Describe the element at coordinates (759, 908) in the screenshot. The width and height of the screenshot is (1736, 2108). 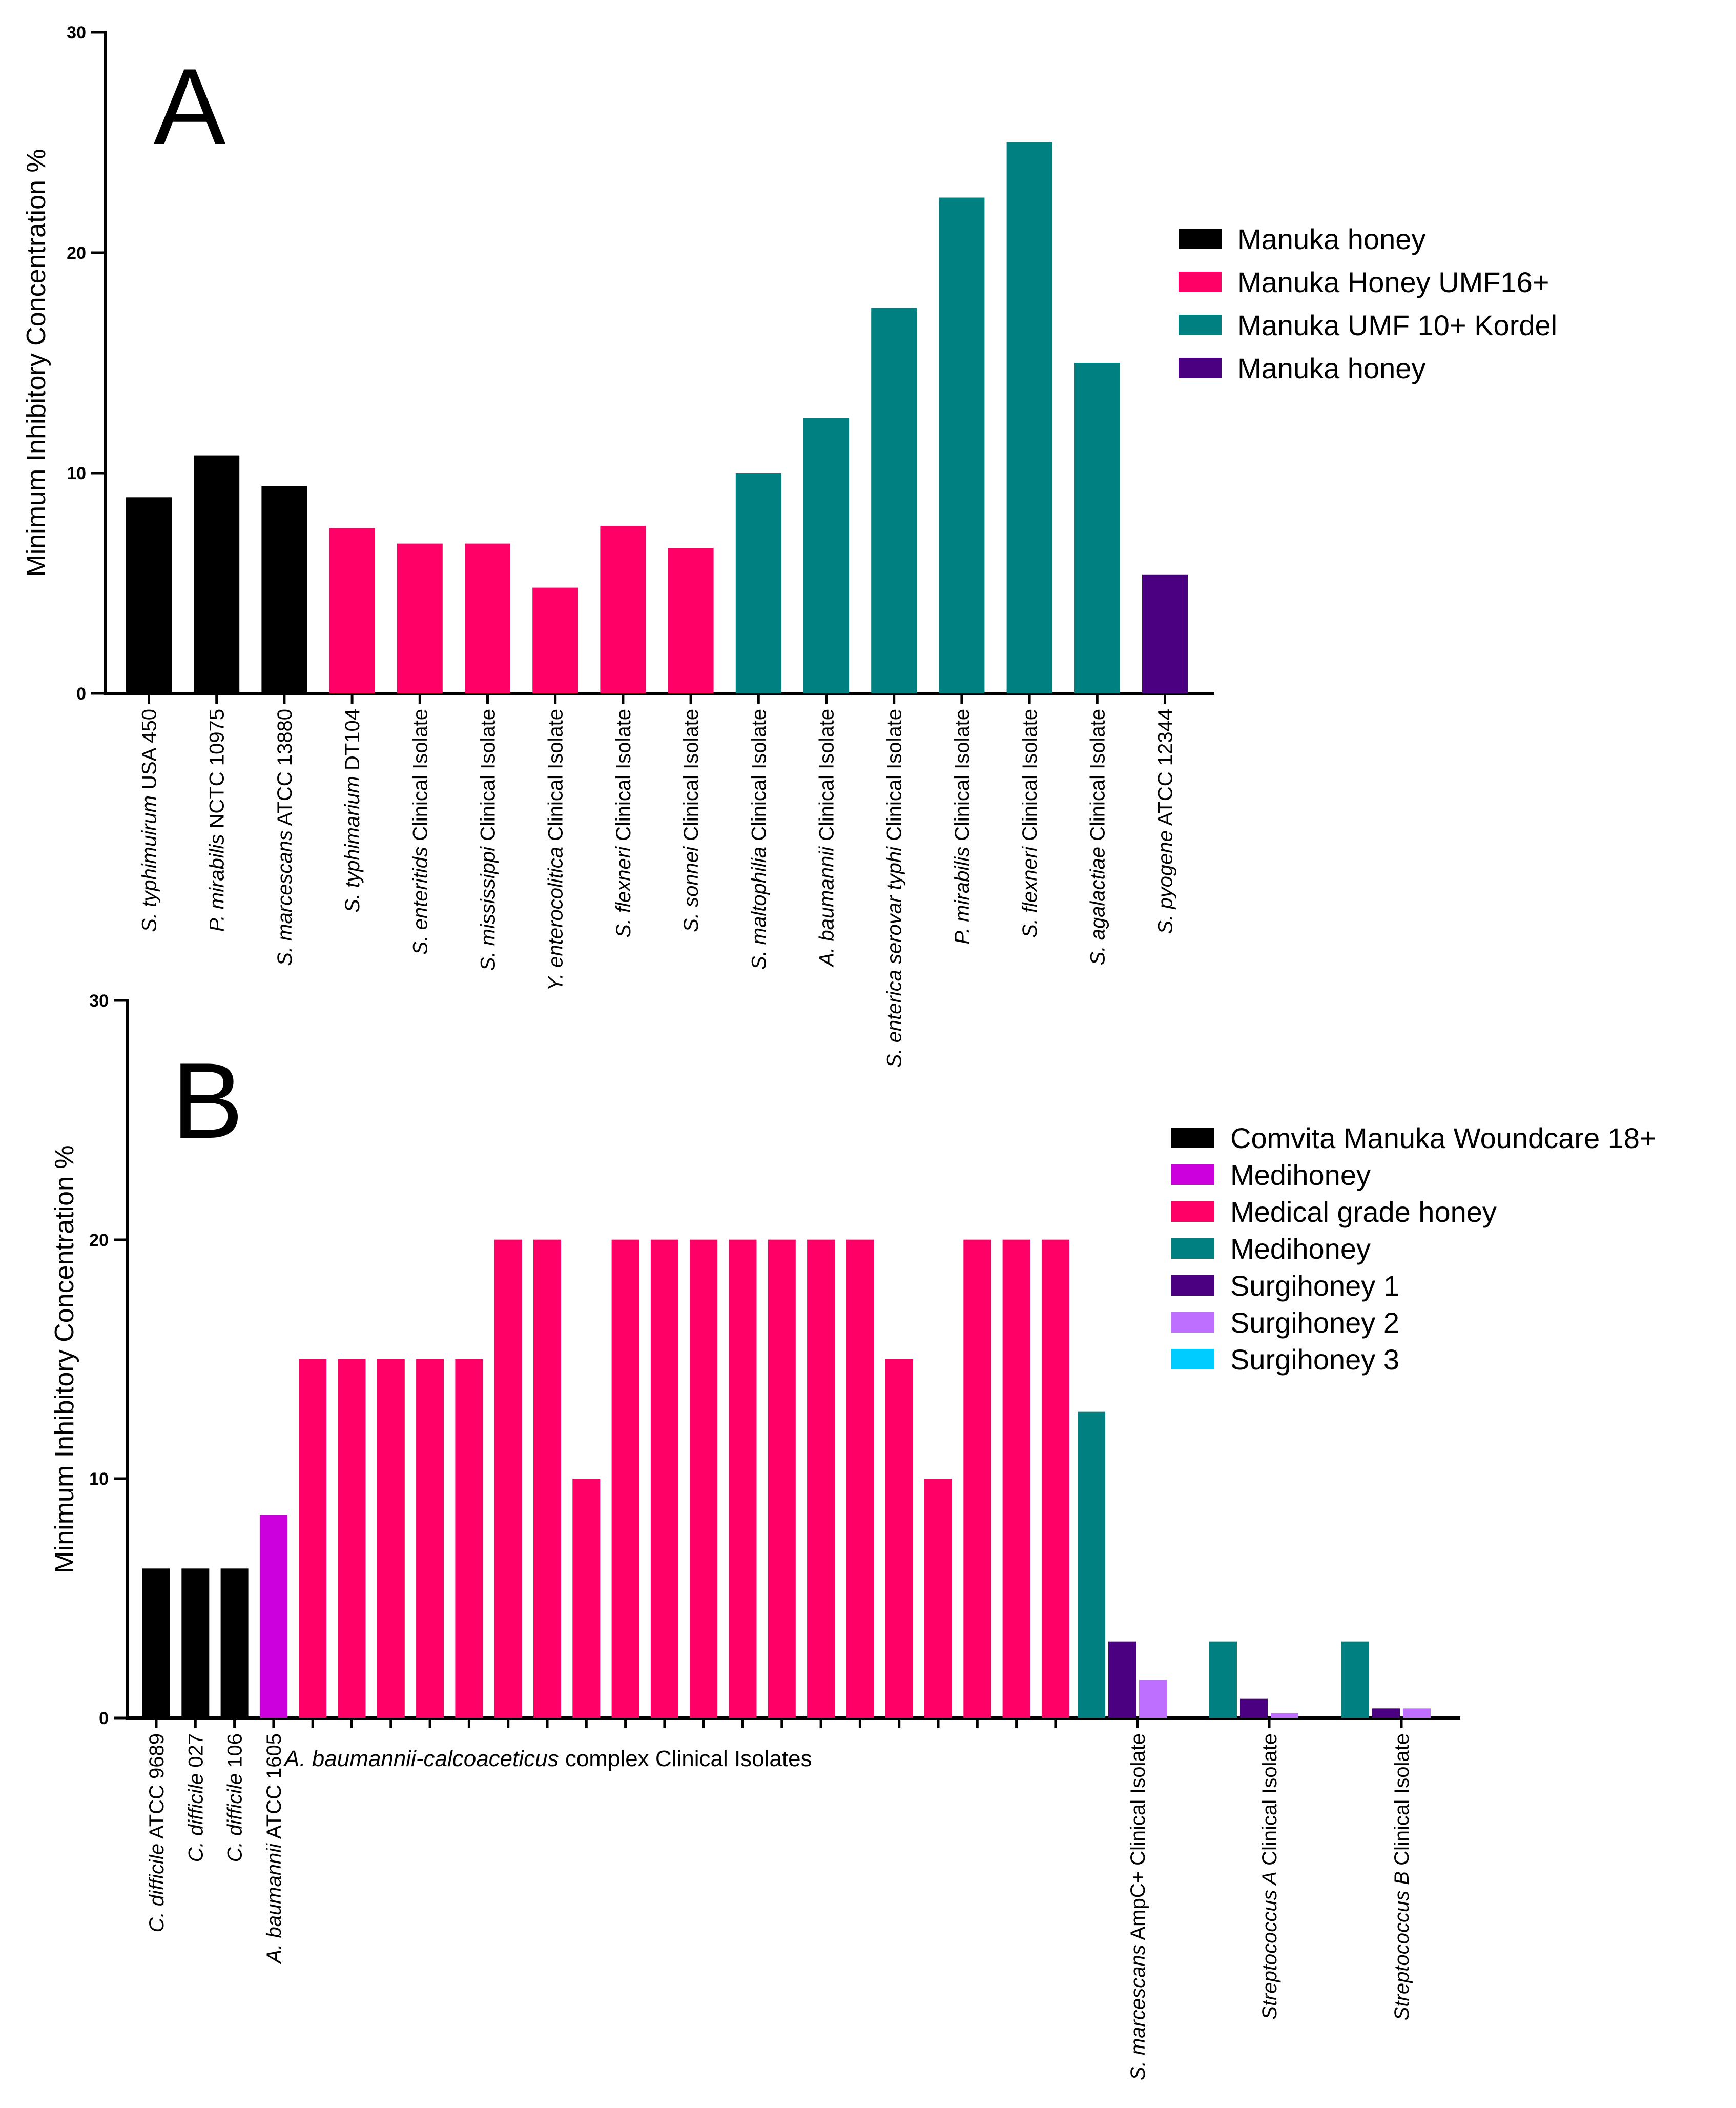
I see `x-tick-label-italic: S. maltophilia` at that location.